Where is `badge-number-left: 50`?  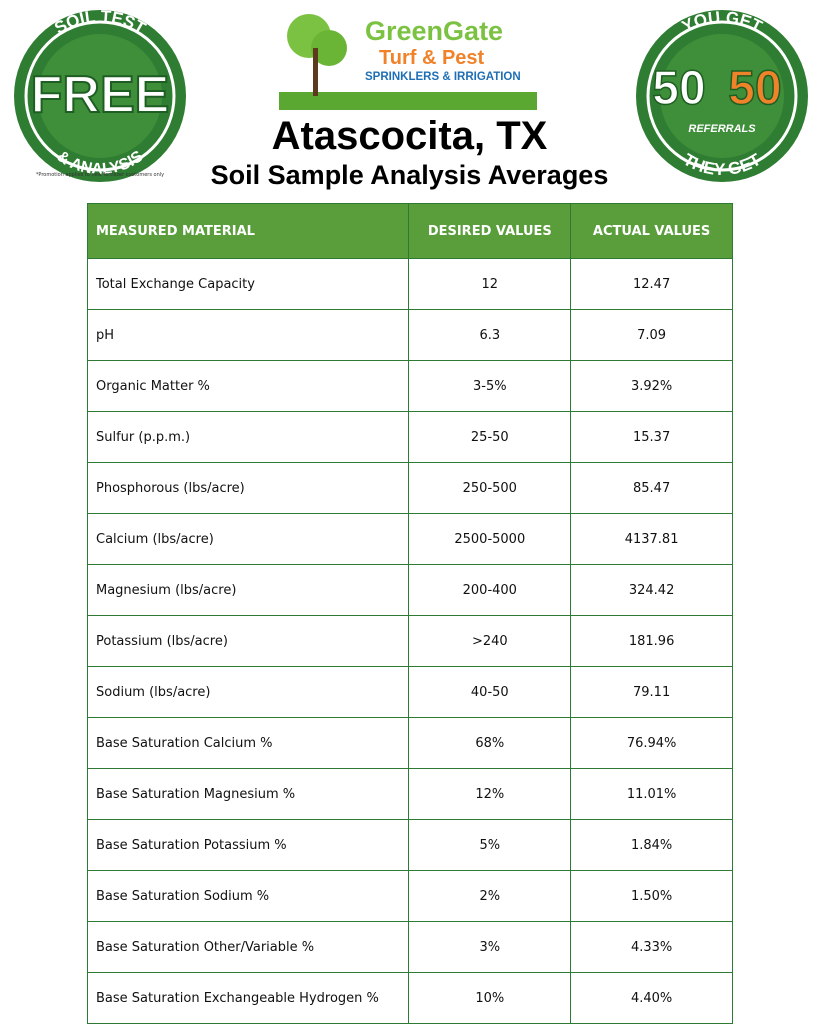 badge-number-left: 50 is located at coordinates (678, 88).